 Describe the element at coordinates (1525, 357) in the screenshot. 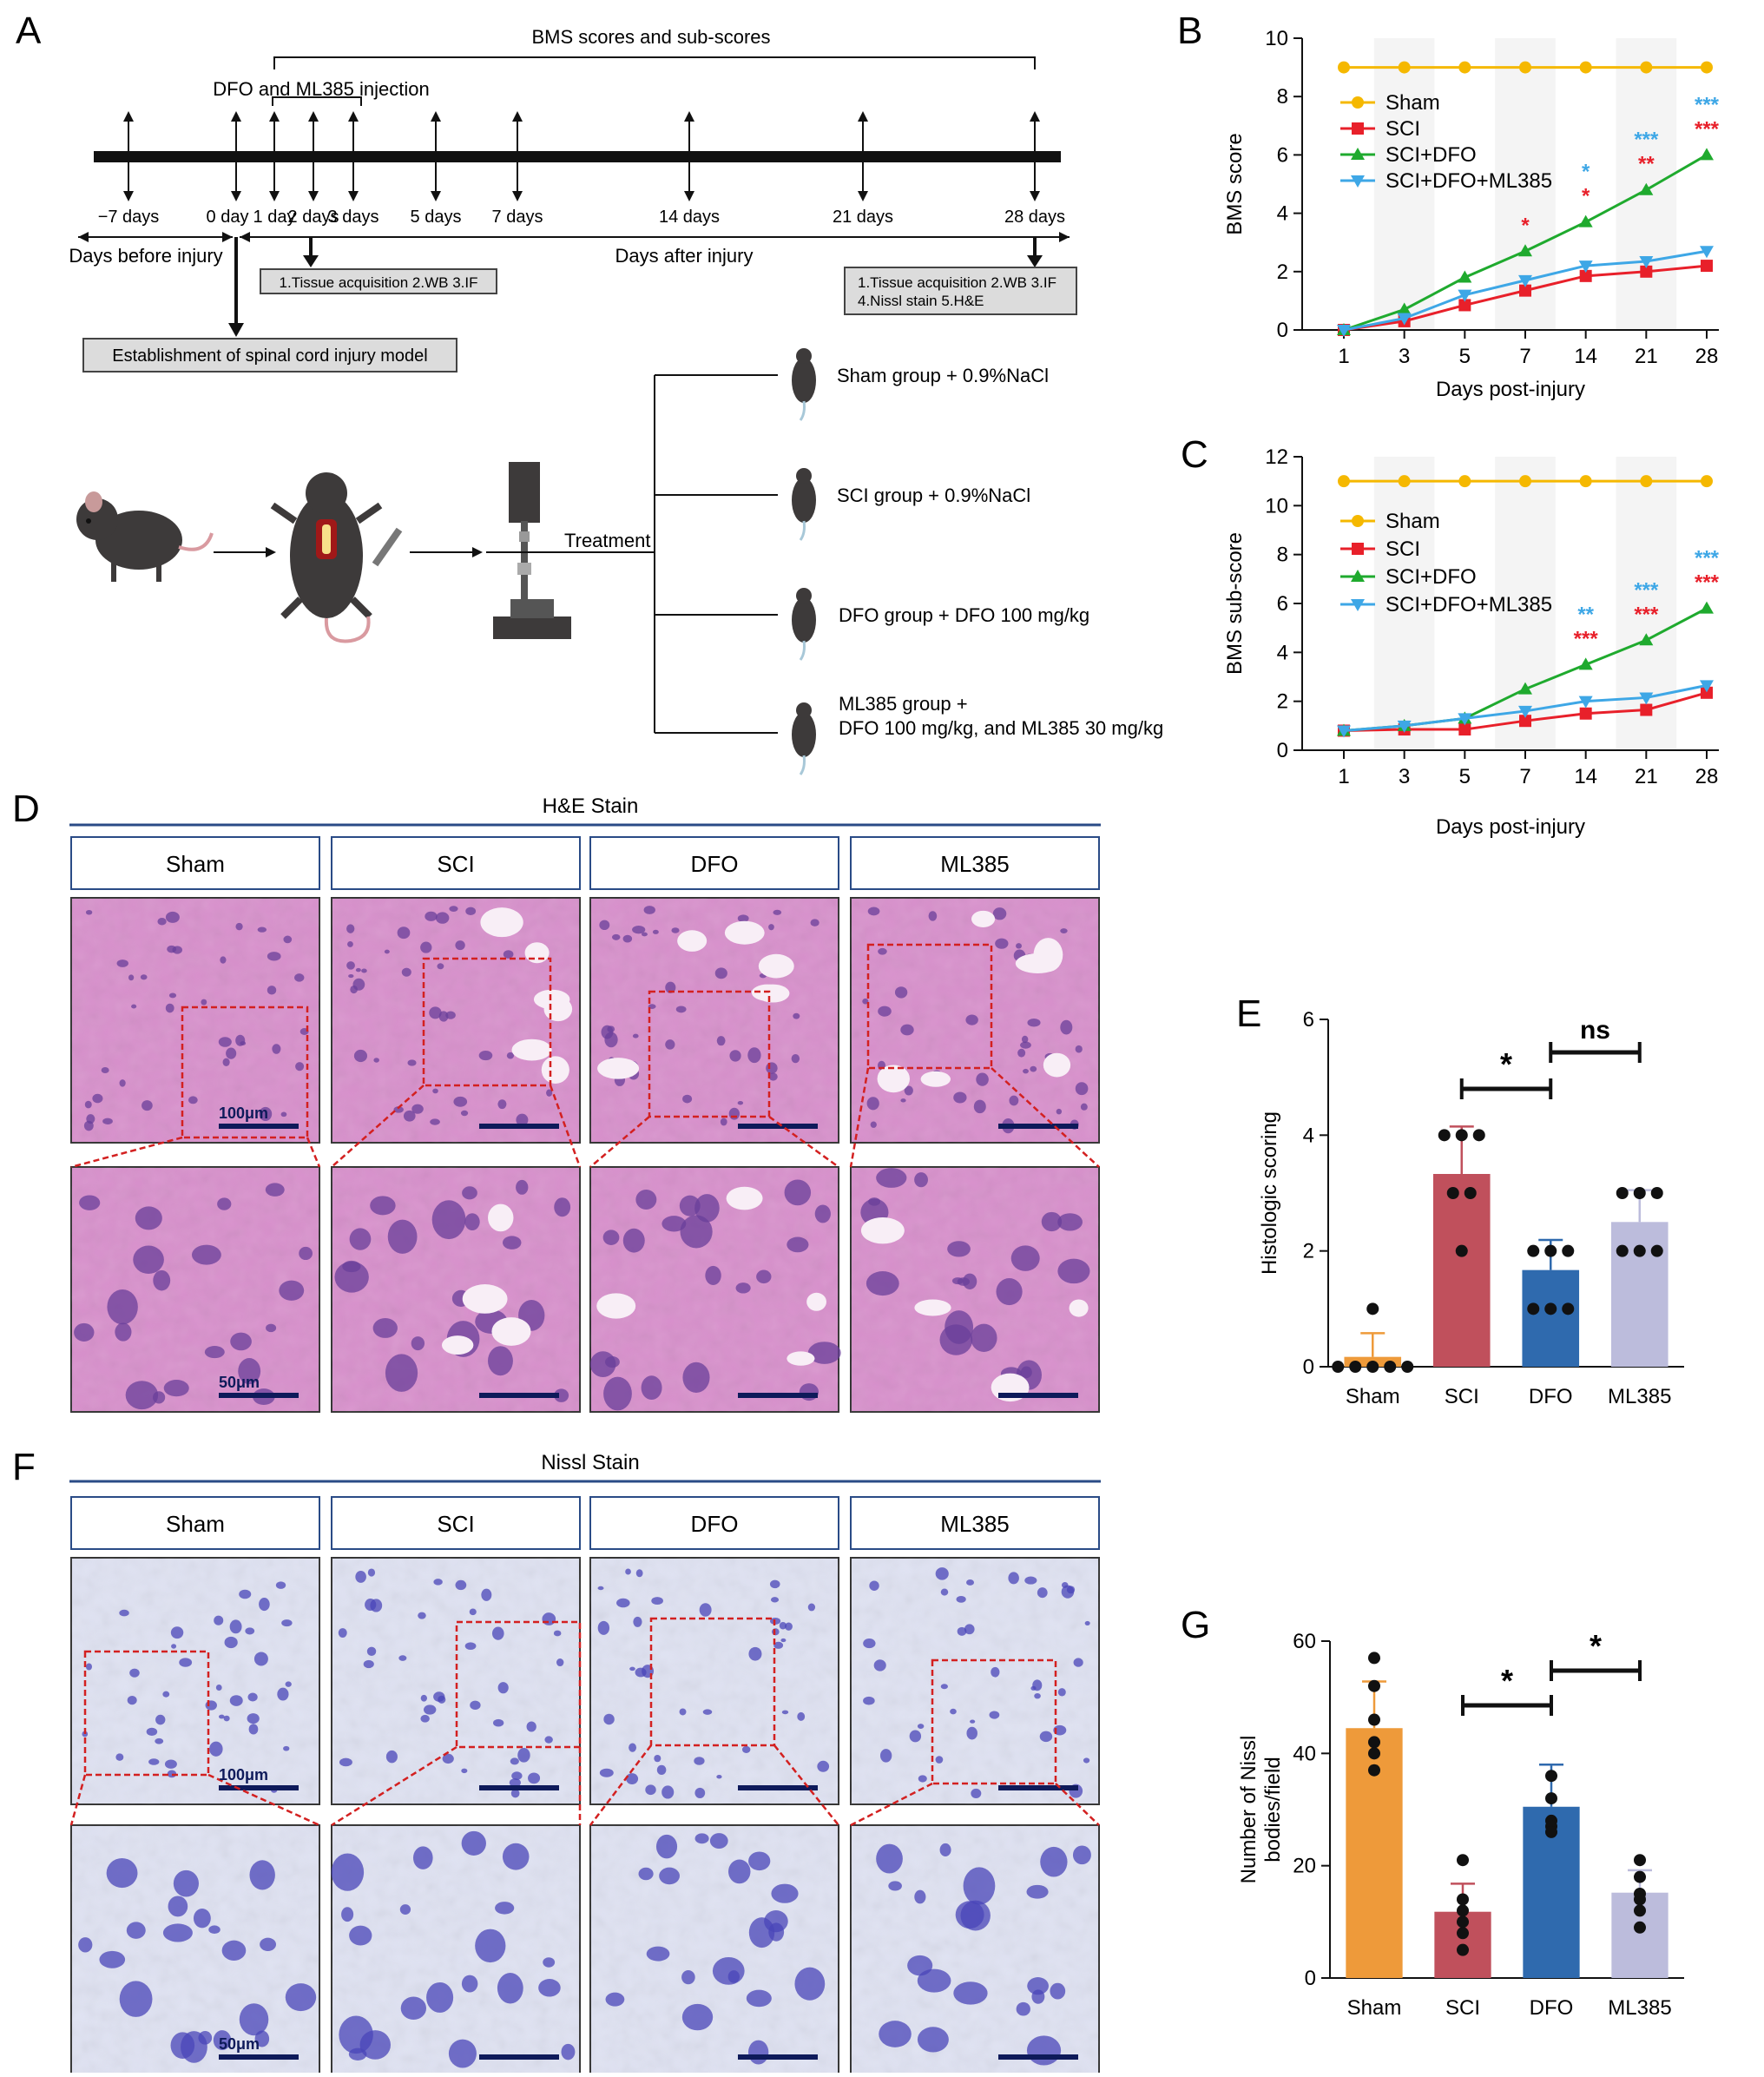

I see `x-tick-label: 7` at that location.